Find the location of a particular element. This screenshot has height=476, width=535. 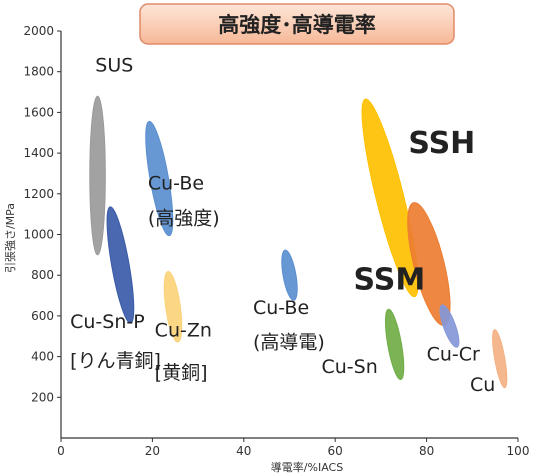

chart-title-box: 高強度･高導電率 is located at coordinates (297, 24).